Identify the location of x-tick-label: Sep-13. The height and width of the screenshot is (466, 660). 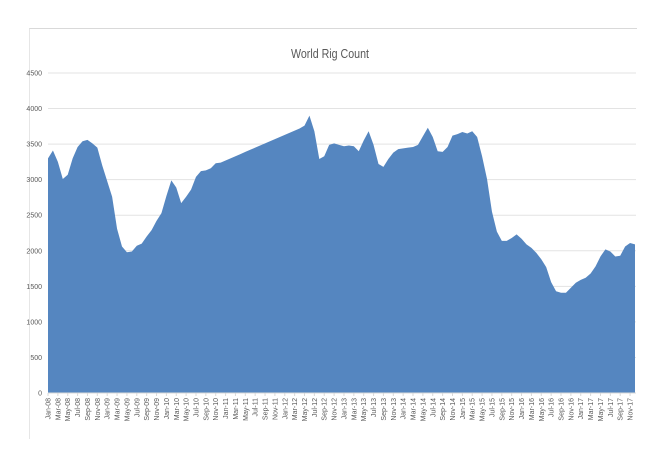
(384, 409).